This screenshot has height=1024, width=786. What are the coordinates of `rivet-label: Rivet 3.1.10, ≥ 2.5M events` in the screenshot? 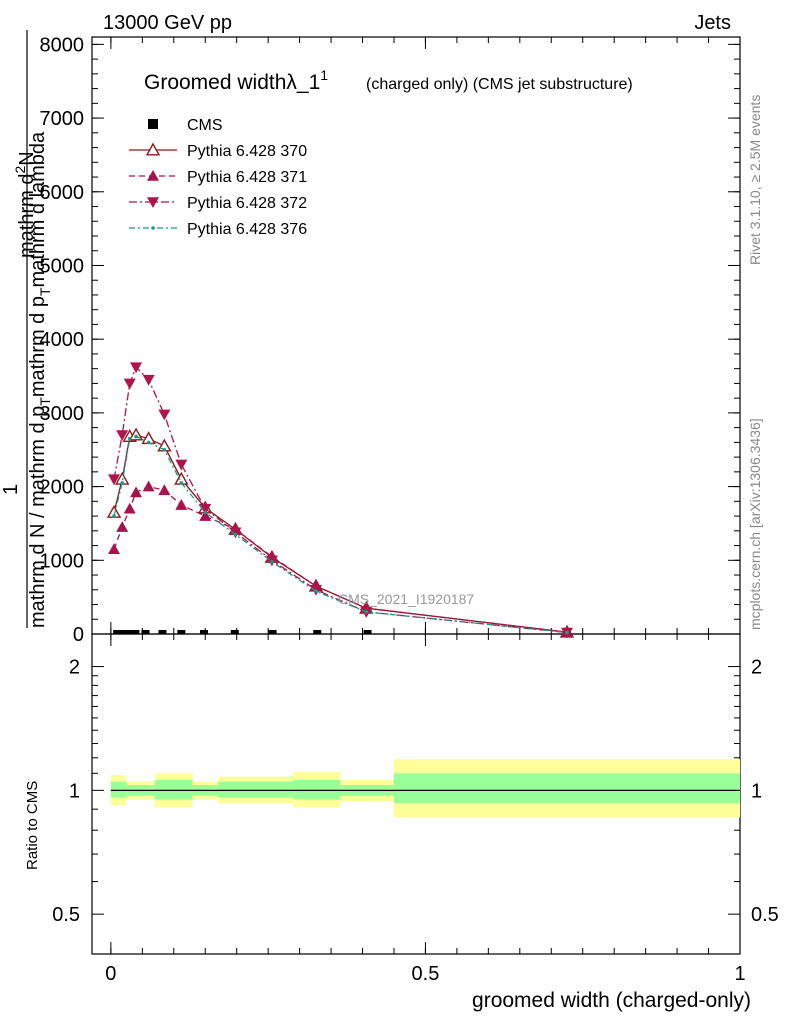 It's located at (755, 180).